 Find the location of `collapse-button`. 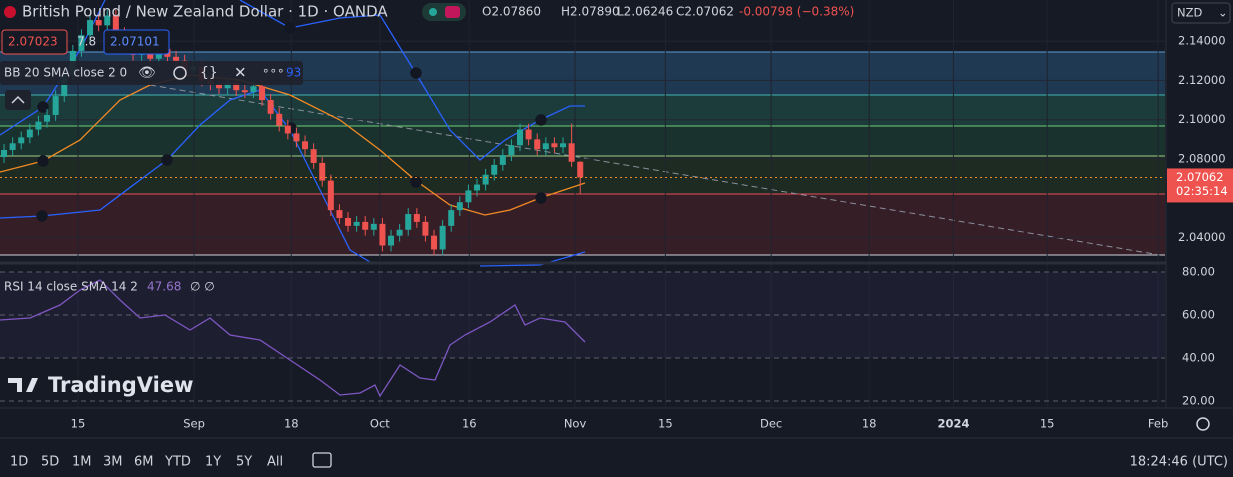

collapse-button is located at coordinates (18, 100).